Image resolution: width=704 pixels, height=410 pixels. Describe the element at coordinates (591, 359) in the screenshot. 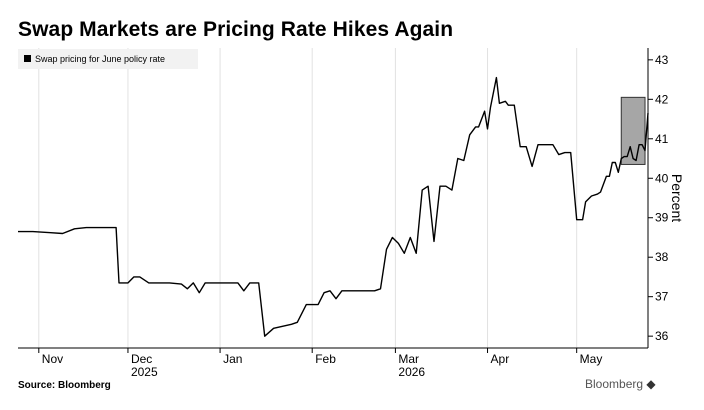

I see `x-tick-label-may: May` at that location.